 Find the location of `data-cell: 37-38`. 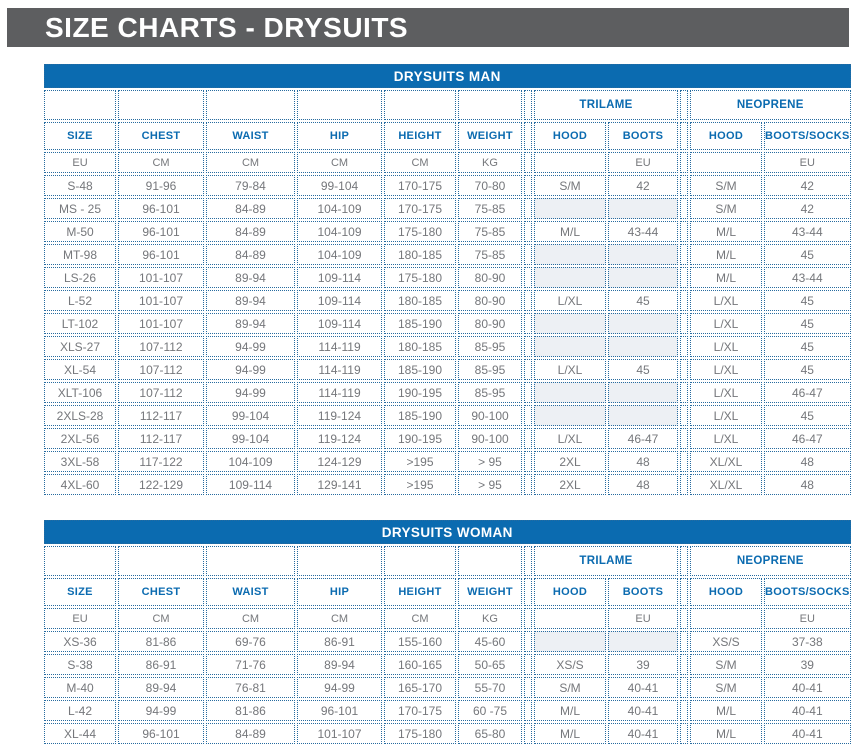

data-cell: 37-38 is located at coordinates (807, 641).